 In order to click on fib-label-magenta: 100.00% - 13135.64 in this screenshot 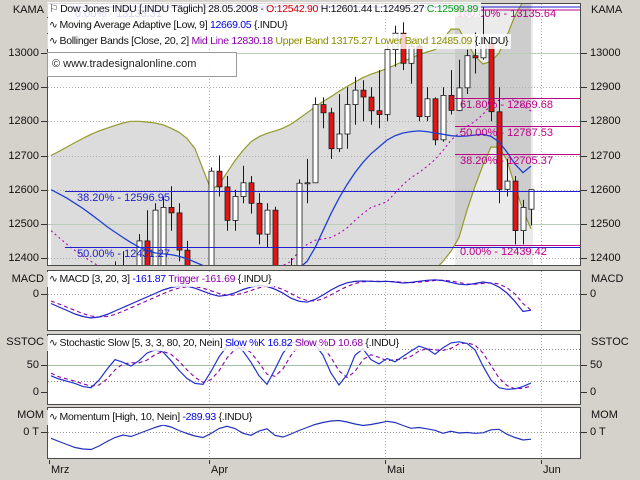, I will do `click(507, 14)`.